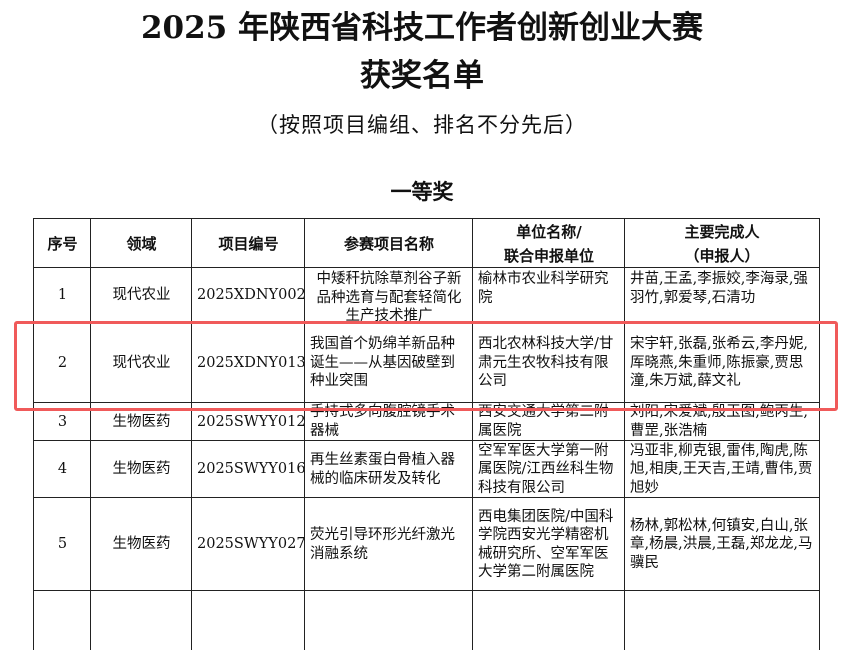 The width and height of the screenshot is (844, 650). I want to click on header-code-text: 项目编号, so click(248, 243).